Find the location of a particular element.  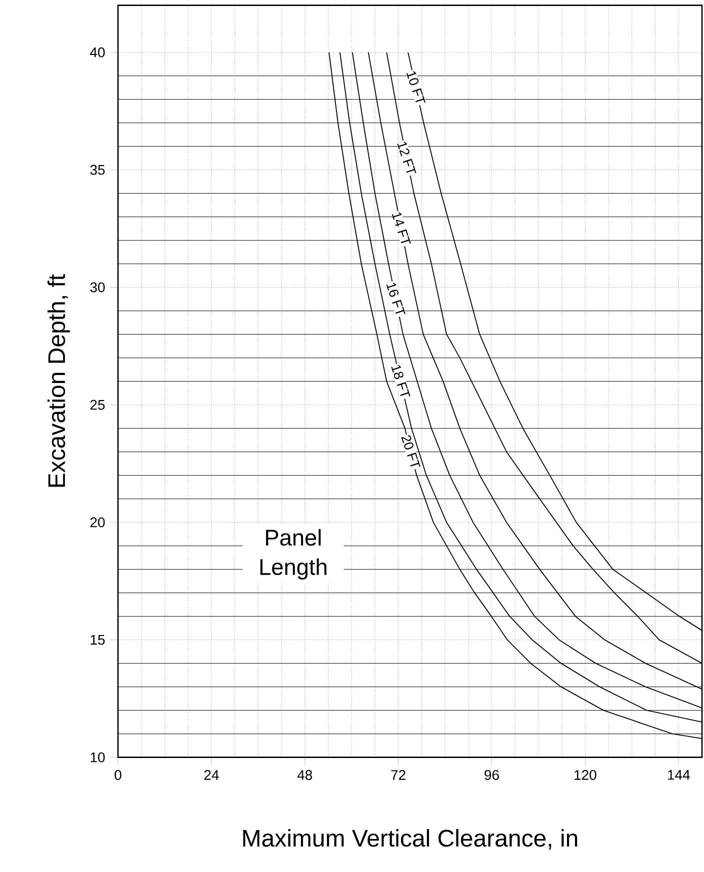

y-tick-label: 20 is located at coordinates (97, 522).